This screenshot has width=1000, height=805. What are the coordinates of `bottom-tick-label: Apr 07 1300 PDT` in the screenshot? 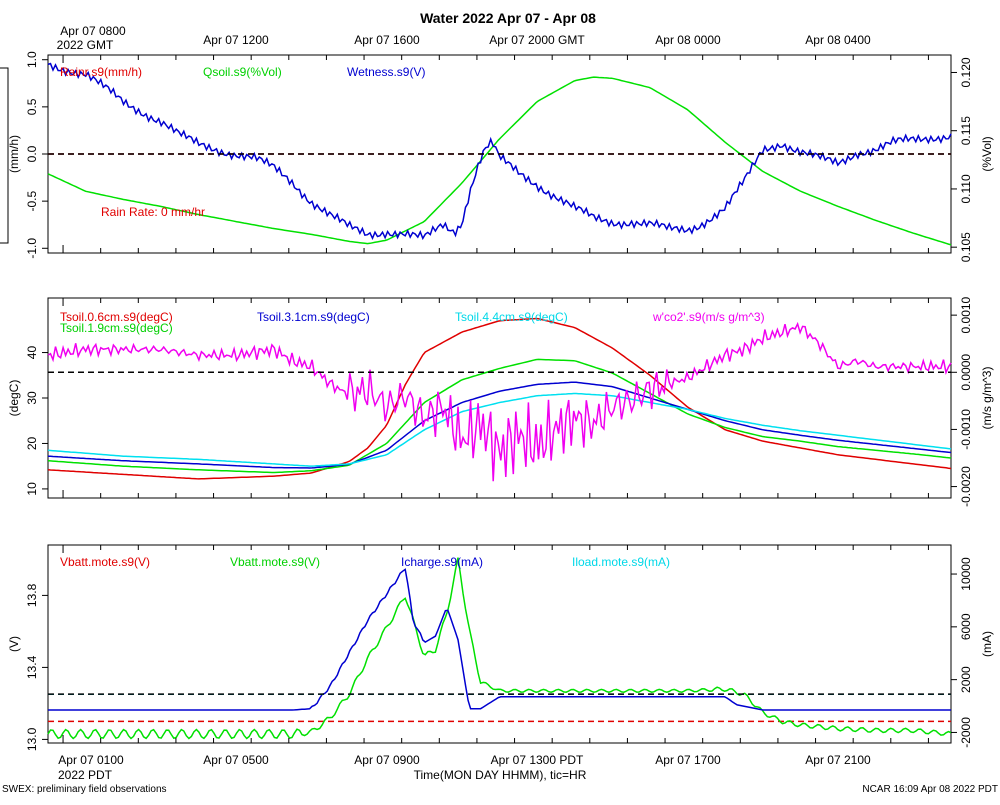 It's located at (537, 760).